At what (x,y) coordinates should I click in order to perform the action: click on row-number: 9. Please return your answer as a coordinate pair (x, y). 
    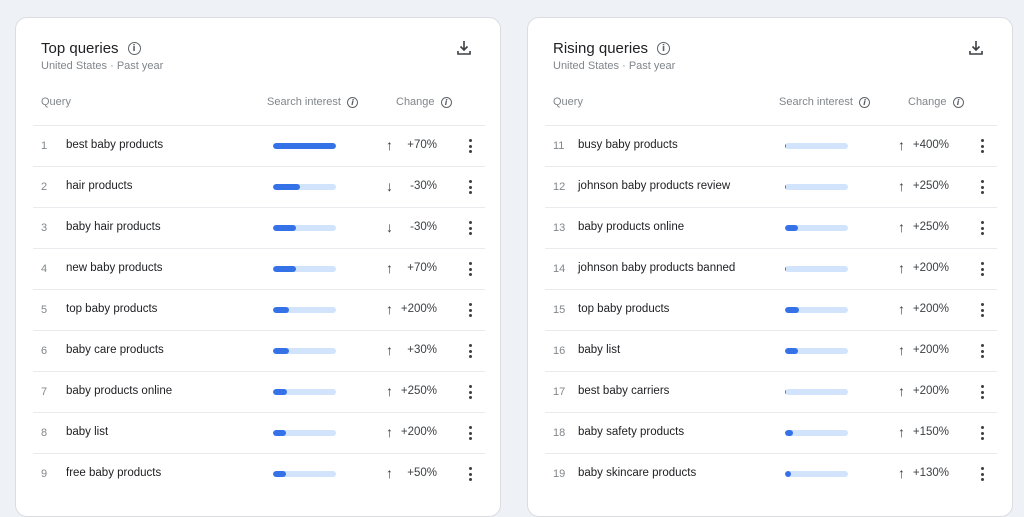
    Looking at the image, I should click on (44, 474).